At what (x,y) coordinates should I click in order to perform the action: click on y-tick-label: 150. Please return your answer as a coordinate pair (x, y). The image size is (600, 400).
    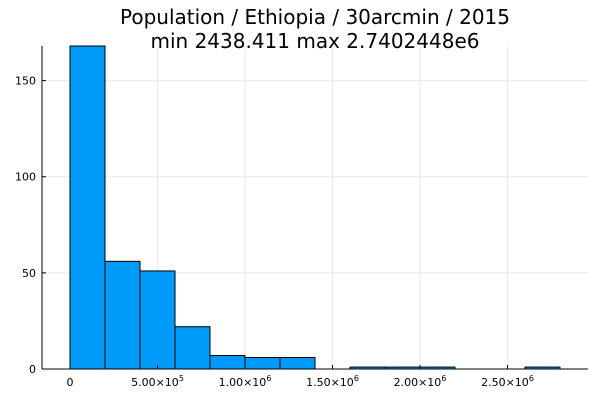
    Looking at the image, I should click on (25, 81).